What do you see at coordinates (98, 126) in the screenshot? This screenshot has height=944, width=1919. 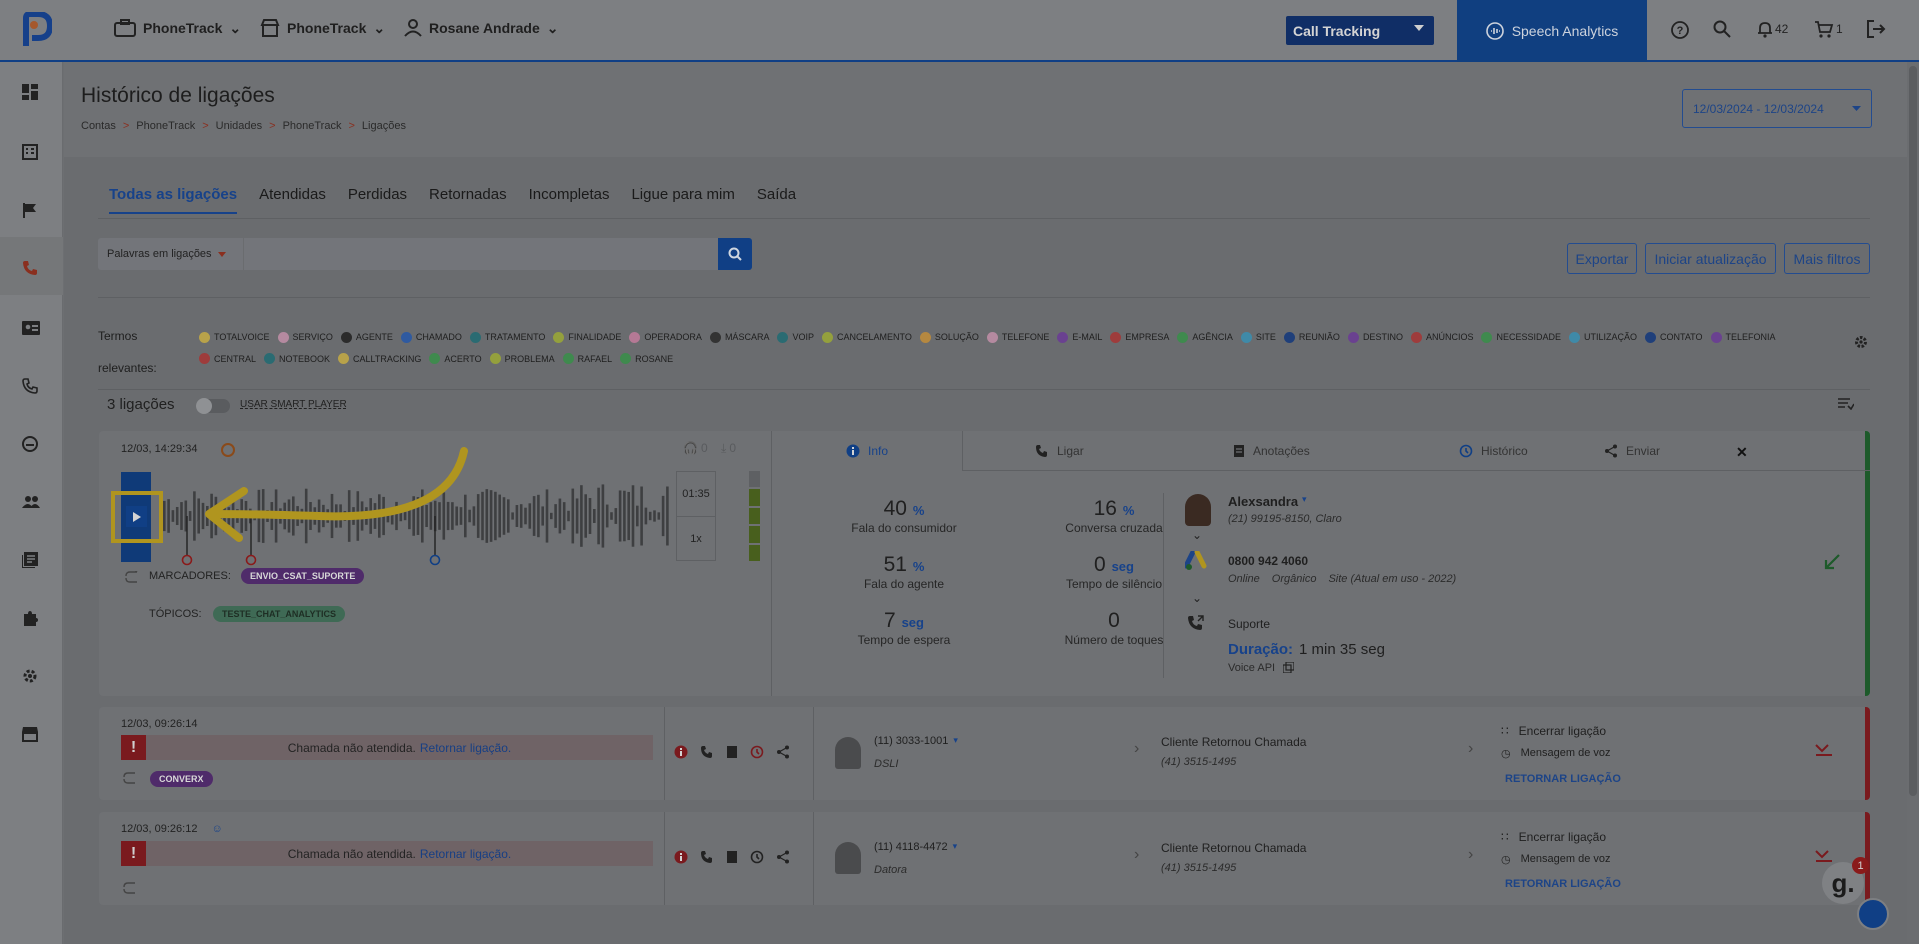 I see `breadcrumb-item: Contas` at bounding box center [98, 126].